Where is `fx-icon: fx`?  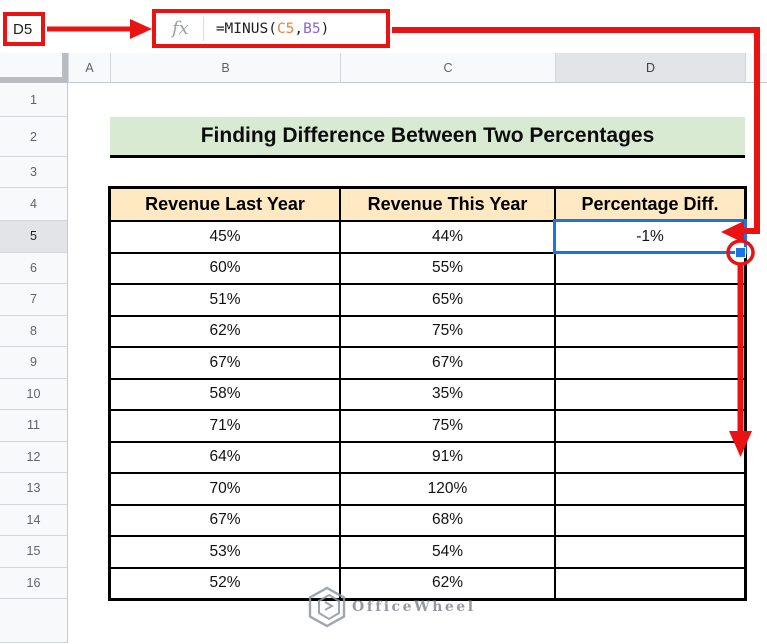
fx-icon: fx is located at coordinates (180, 28).